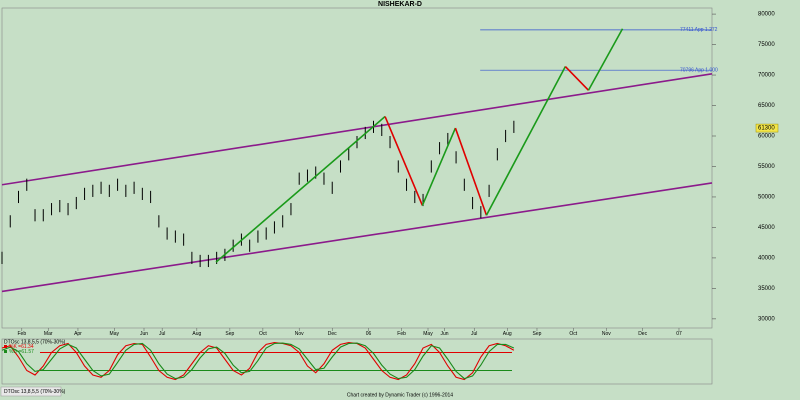 Image resolution: width=800 pixels, height=400 pixels. I want to click on last-price-box, so click(767, 128).